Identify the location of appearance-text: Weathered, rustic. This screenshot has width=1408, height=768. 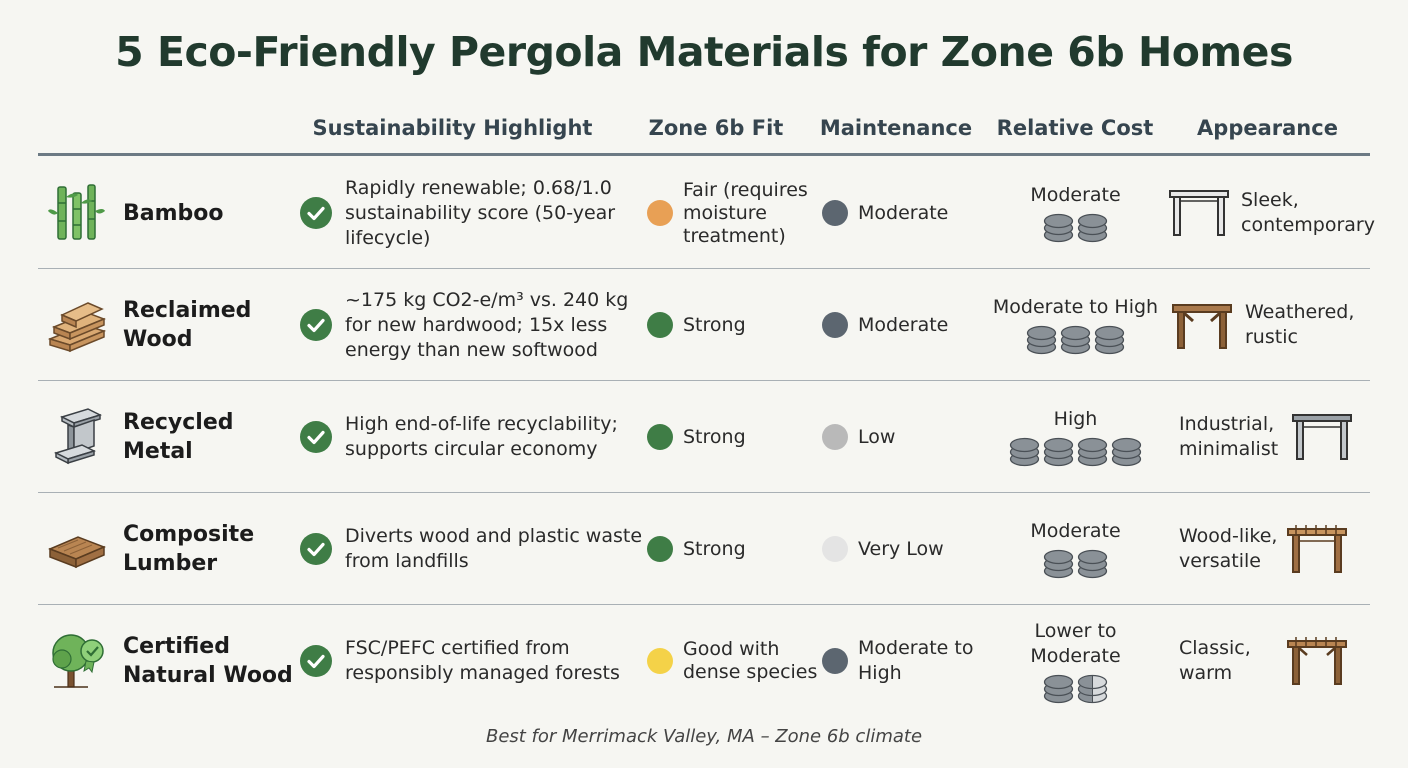
(1300, 324).